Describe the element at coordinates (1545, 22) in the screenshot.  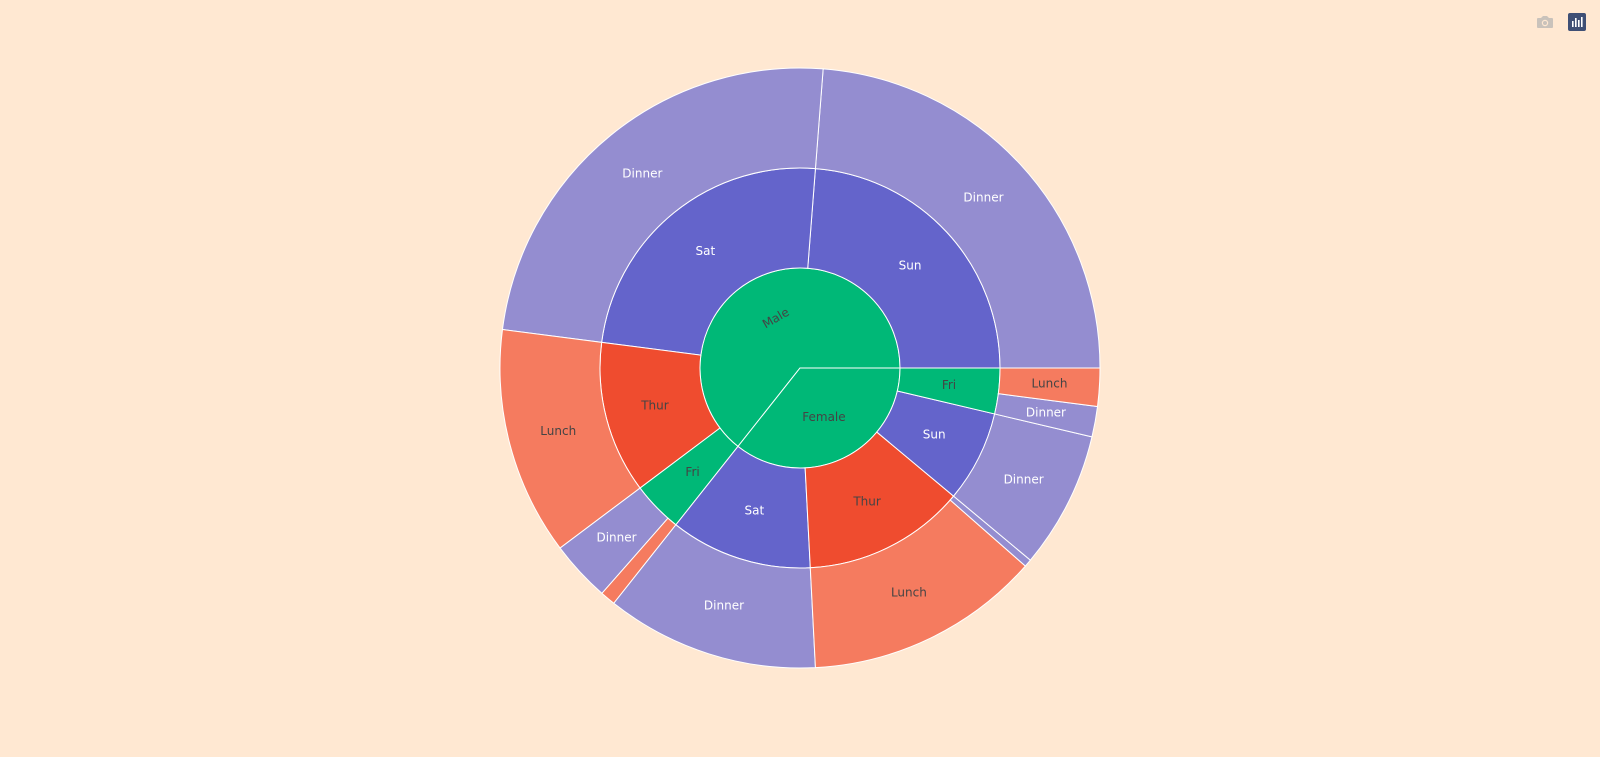
I see `camera-icon` at that location.